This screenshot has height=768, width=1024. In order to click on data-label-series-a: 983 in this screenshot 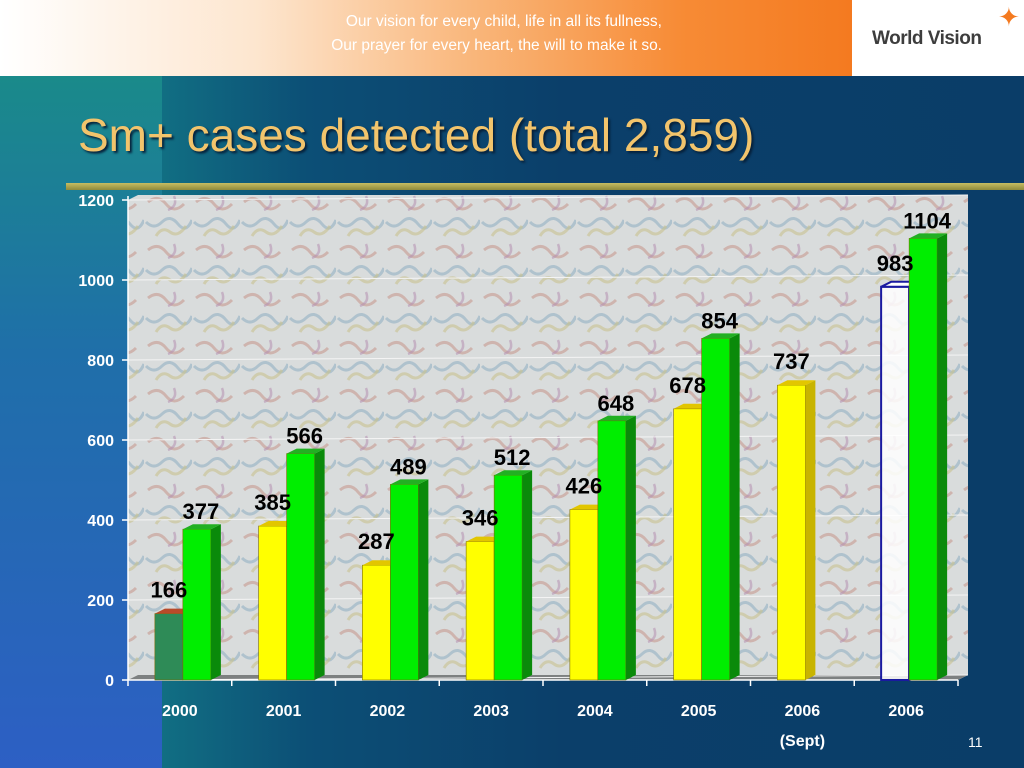, I will do `click(895, 263)`.